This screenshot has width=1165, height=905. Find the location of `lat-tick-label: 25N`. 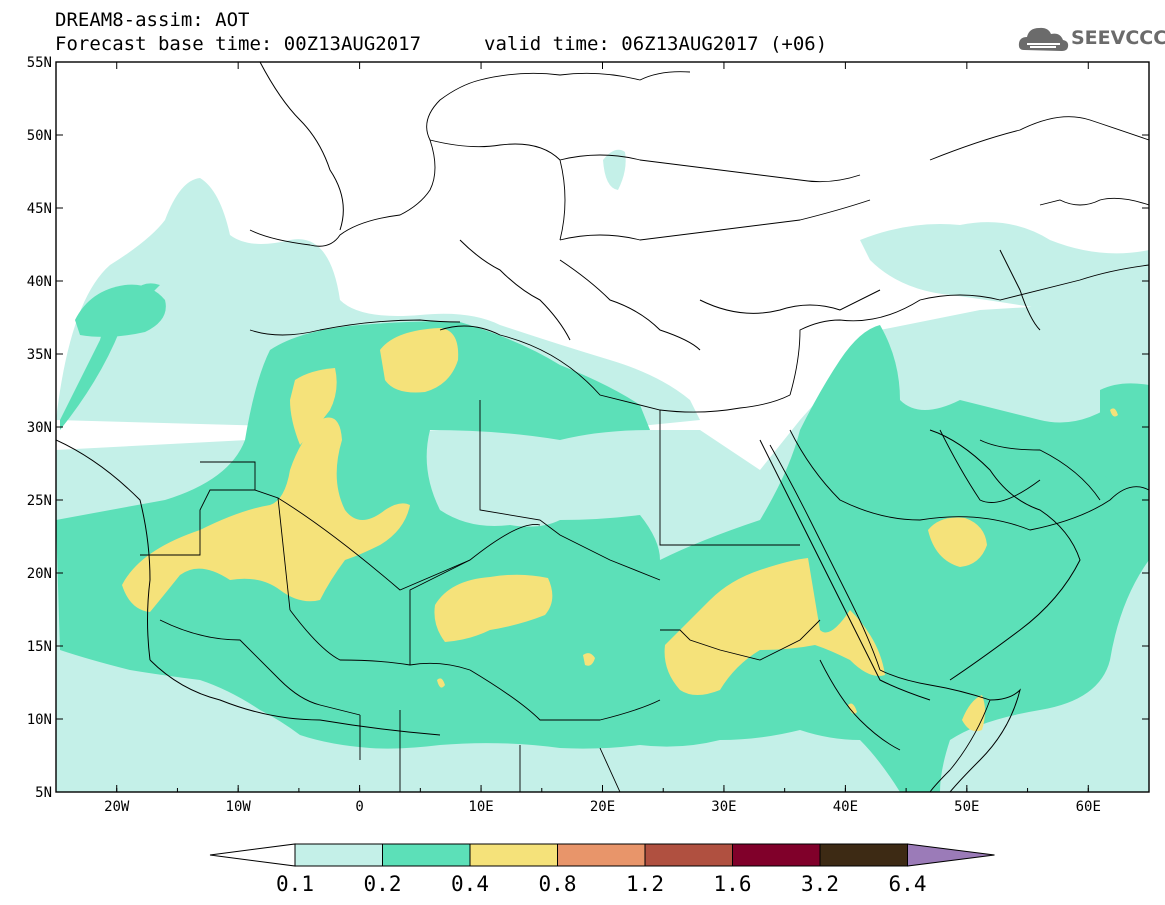

lat-tick-label: 25N is located at coordinates (39, 501).